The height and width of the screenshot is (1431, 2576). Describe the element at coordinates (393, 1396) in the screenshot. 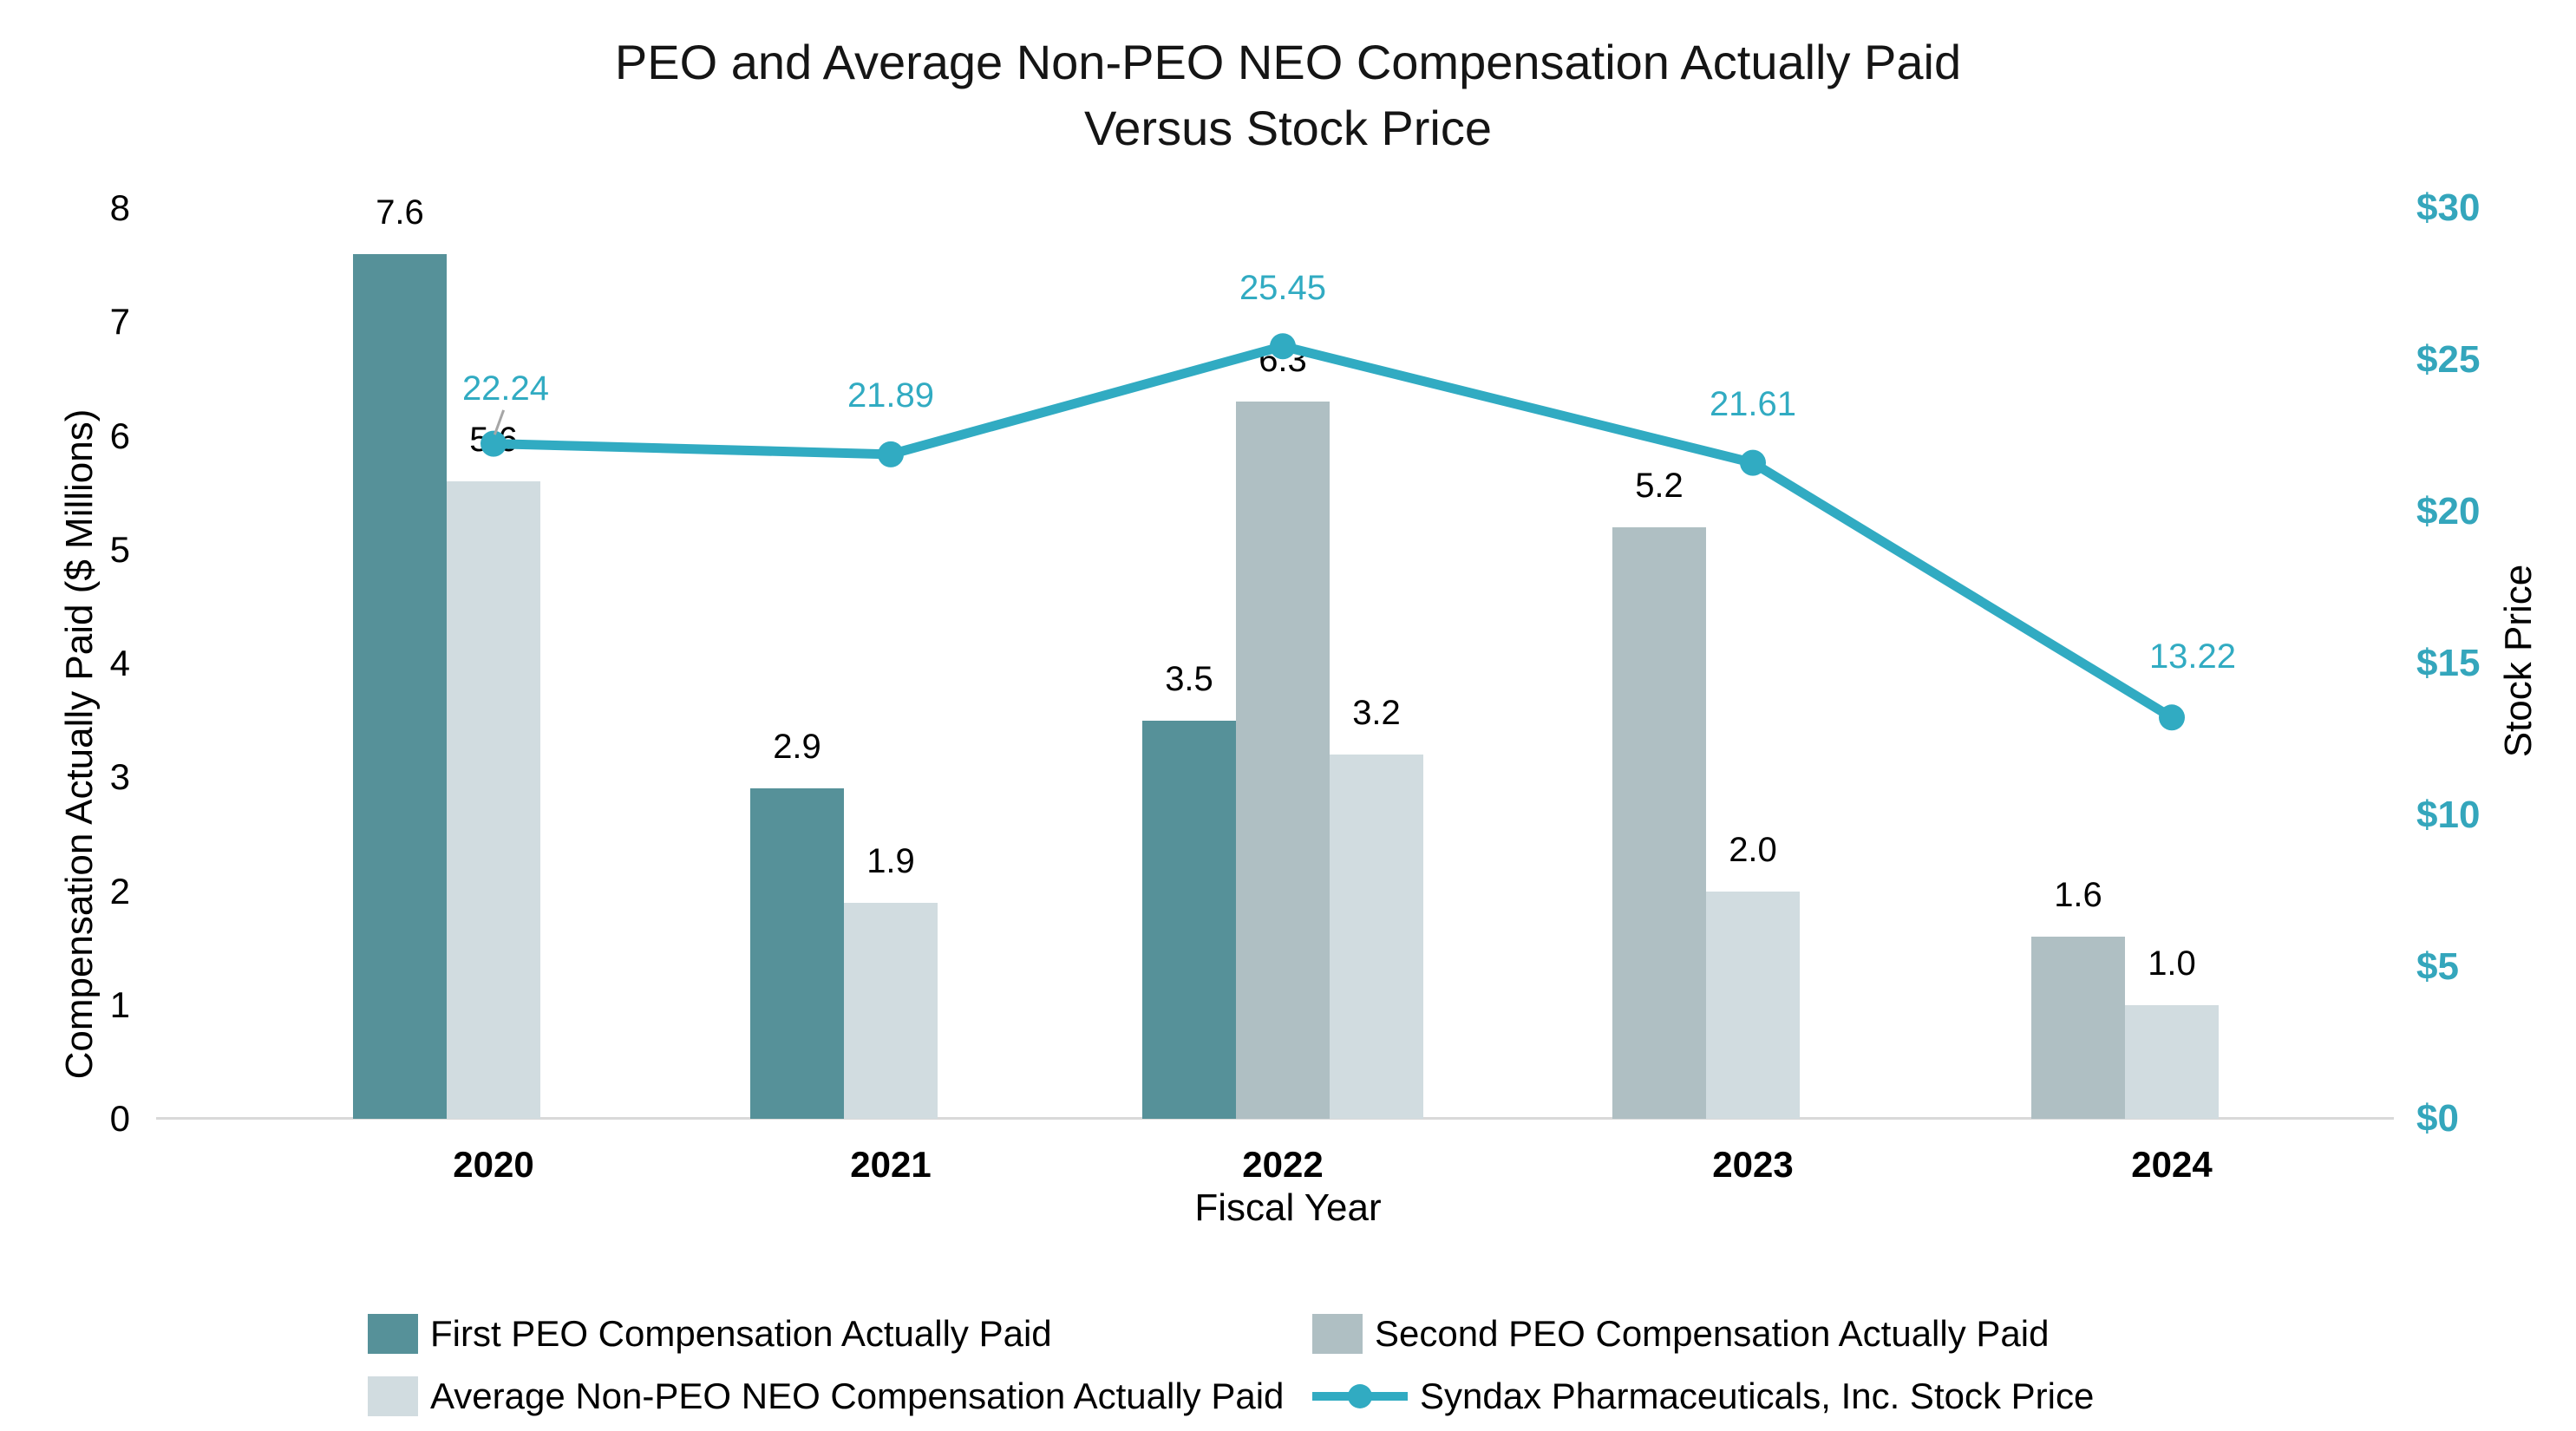

I see `legend-swatch-avg-non-peo` at that location.